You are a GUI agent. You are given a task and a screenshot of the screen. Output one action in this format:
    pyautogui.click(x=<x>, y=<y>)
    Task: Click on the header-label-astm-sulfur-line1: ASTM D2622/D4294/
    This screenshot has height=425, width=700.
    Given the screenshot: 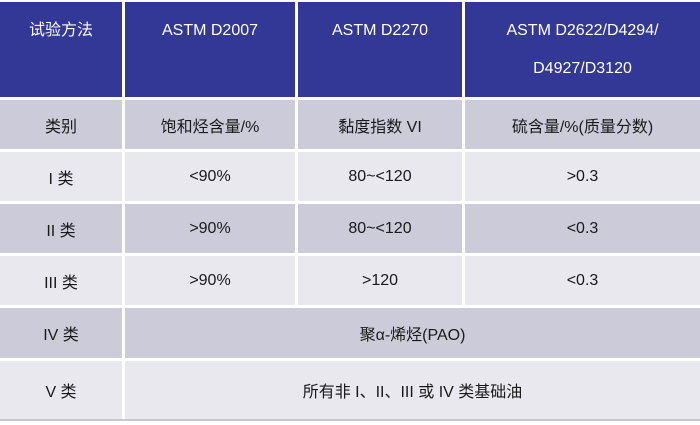 What is the action you would take?
    pyautogui.click(x=582, y=30)
    